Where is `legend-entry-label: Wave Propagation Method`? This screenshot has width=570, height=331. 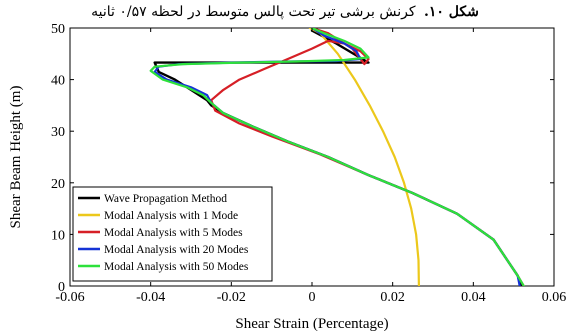
legend-entry-label: Wave Propagation Method is located at coordinates (165, 199).